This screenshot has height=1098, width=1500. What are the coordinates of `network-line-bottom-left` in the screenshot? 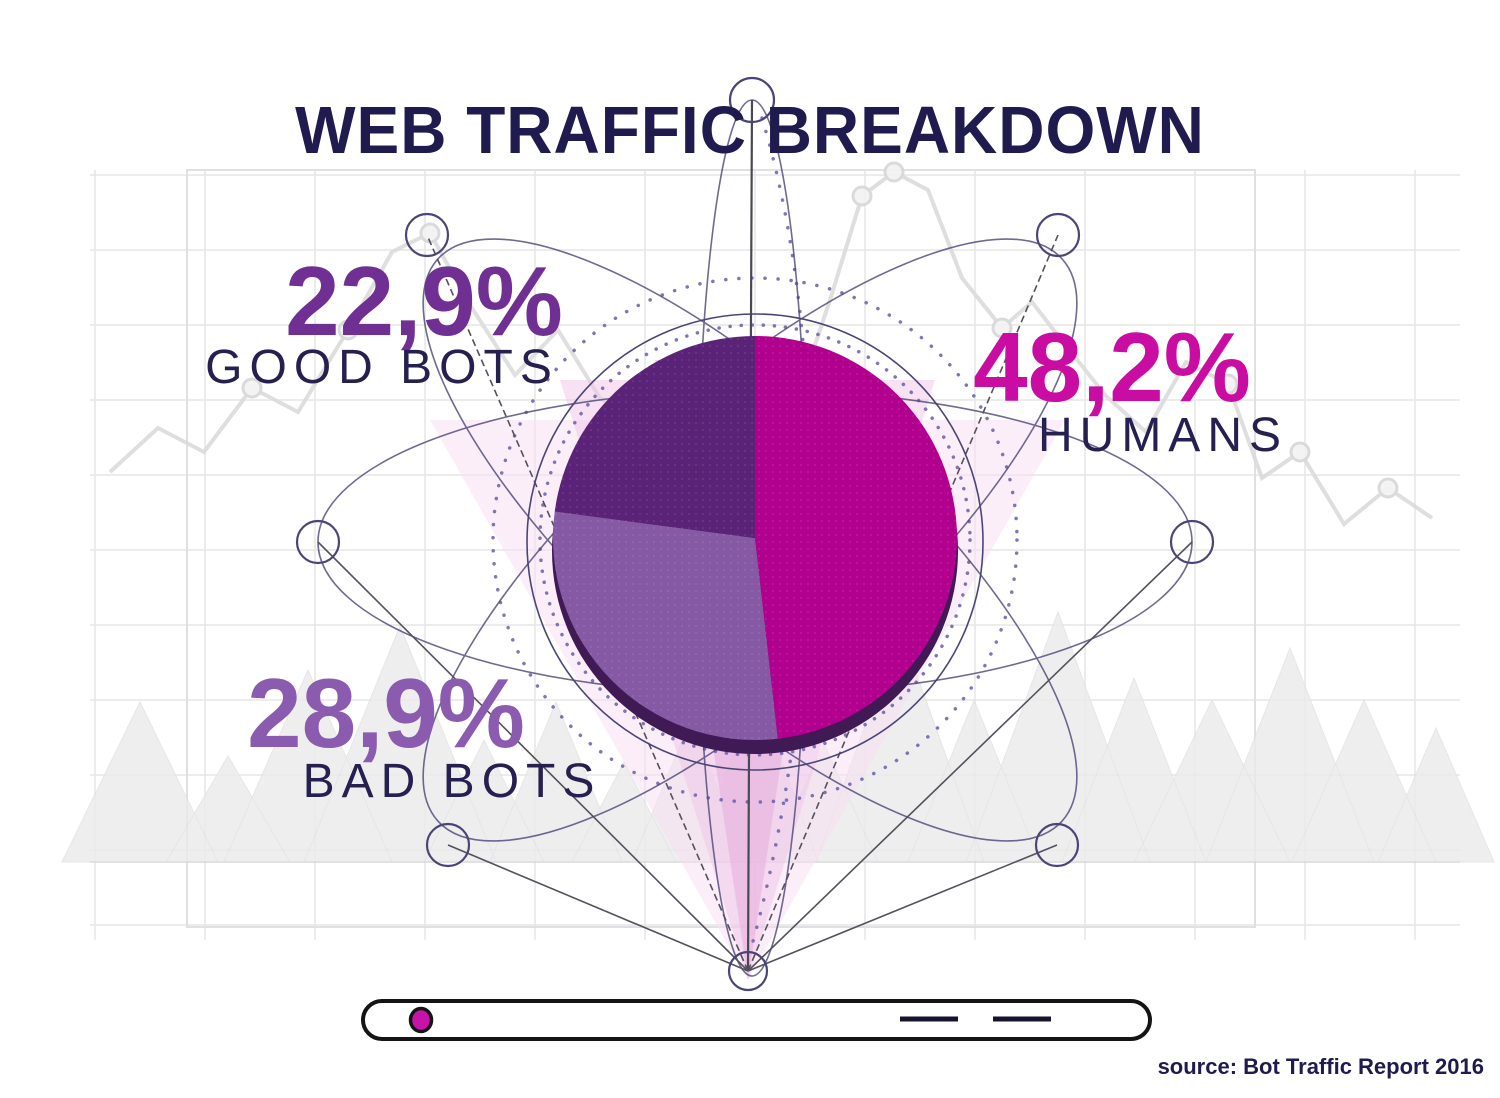 It's located at (598, 908).